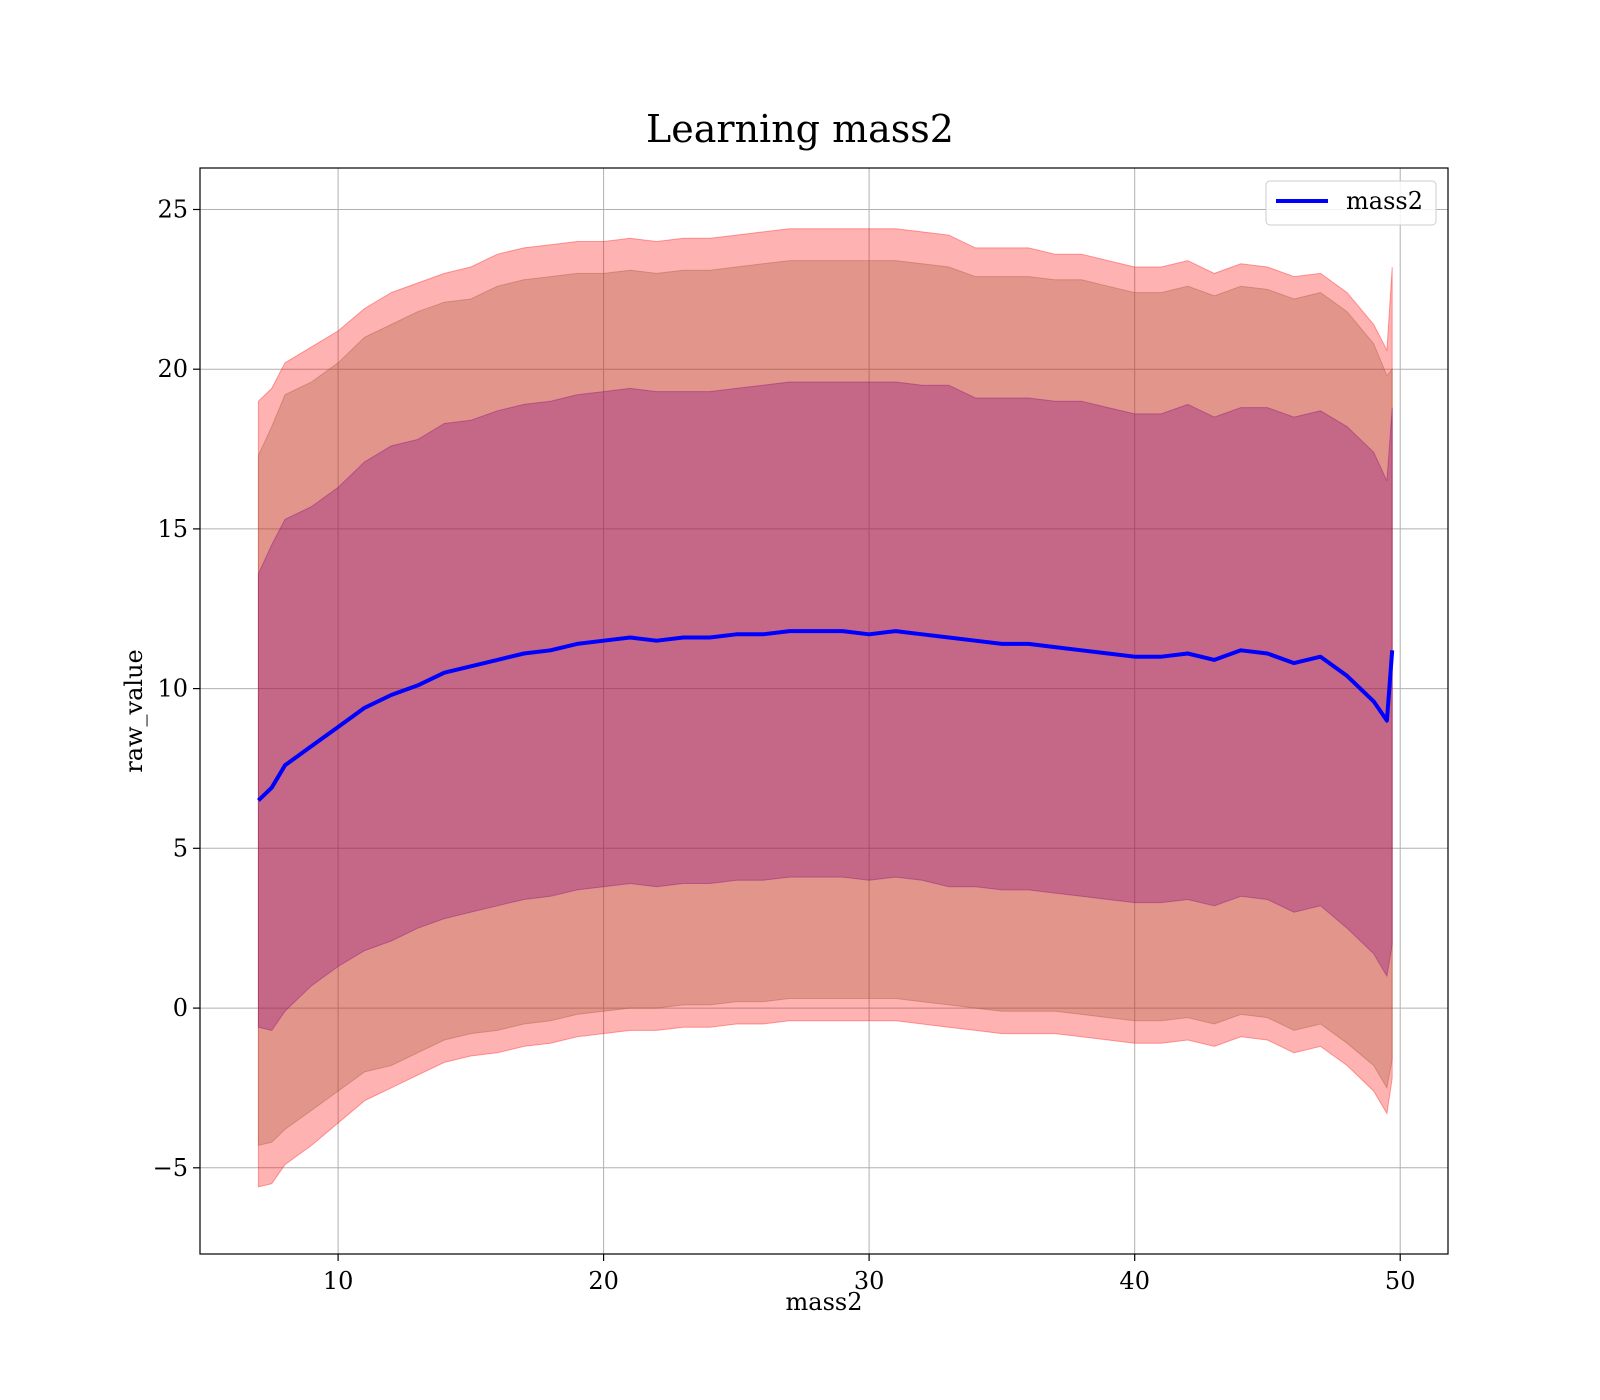  Describe the element at coordinates (180, 848) in the screenshot. I see `y-tick-label: 5` at that location.